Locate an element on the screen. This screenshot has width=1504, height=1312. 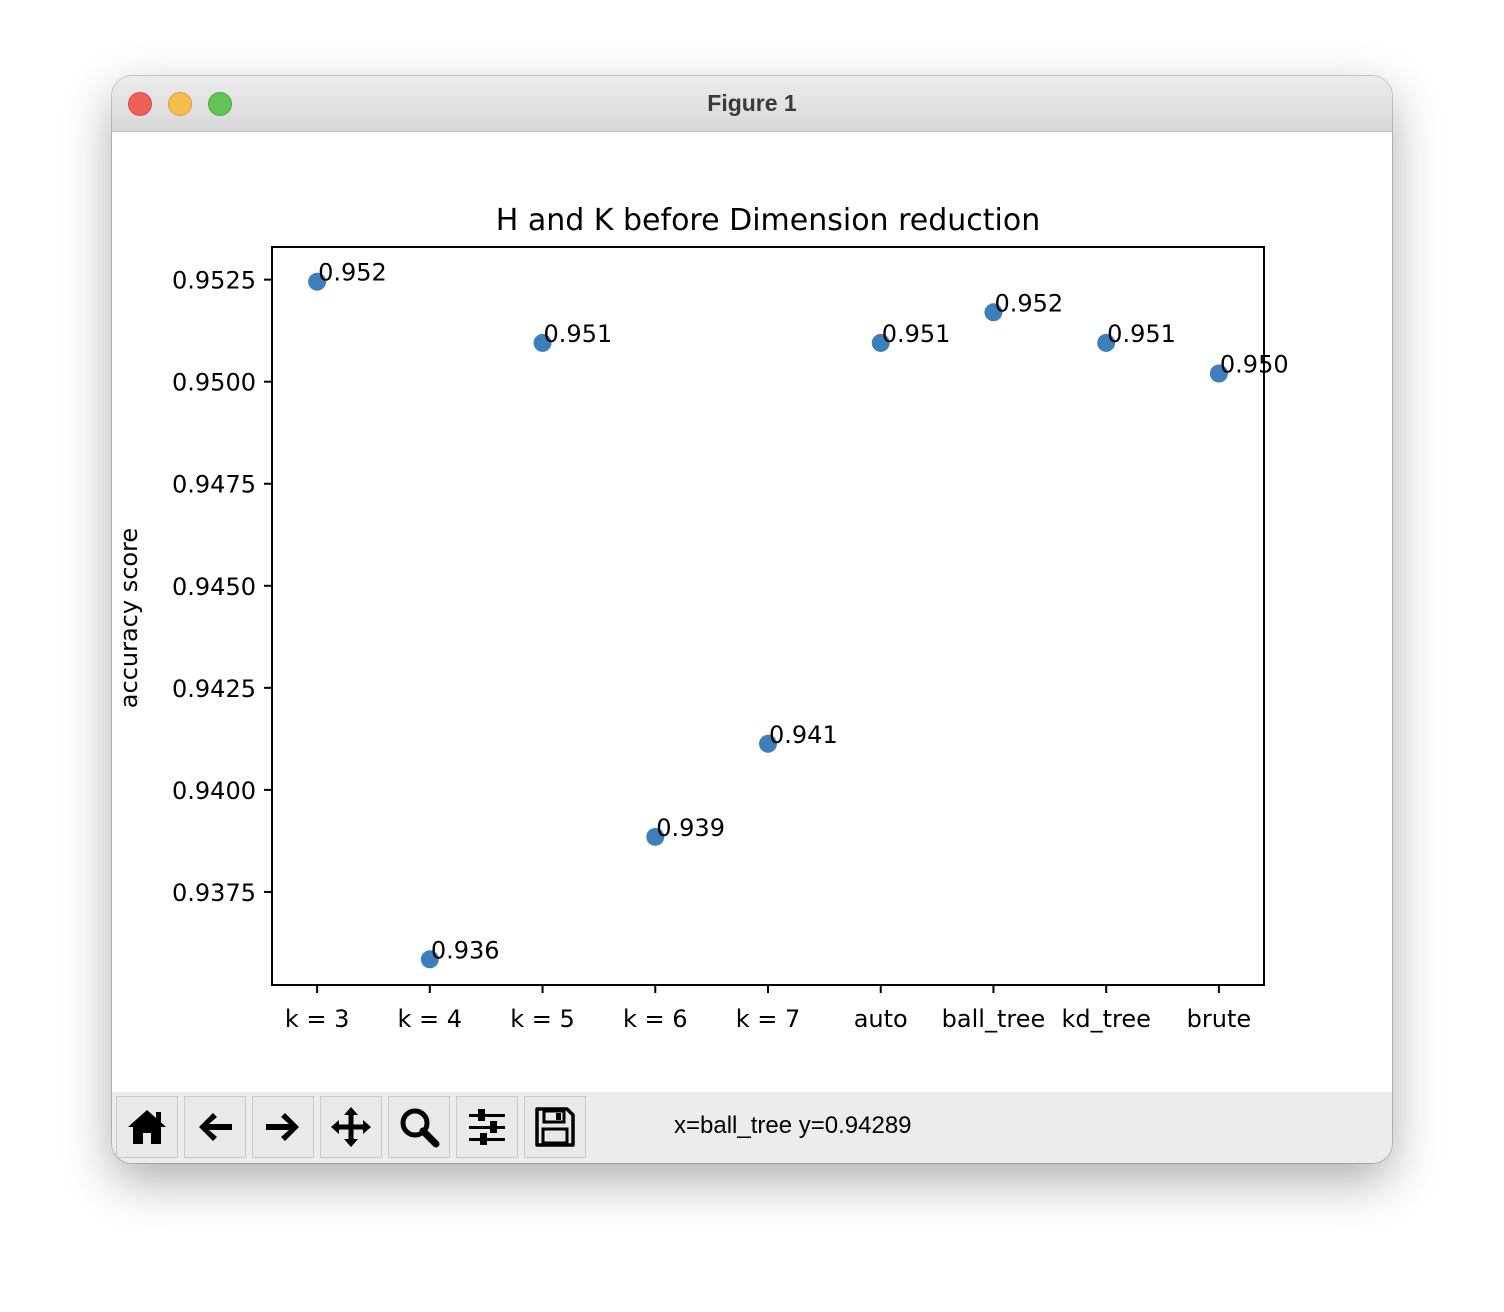
title-bar: Figure 1 is located at coordinates (752, 104).